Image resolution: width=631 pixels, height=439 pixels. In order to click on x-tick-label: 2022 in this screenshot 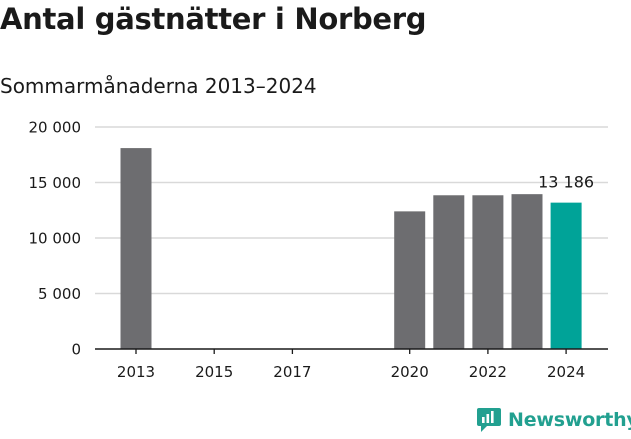, I will do `click(488, 372)`.